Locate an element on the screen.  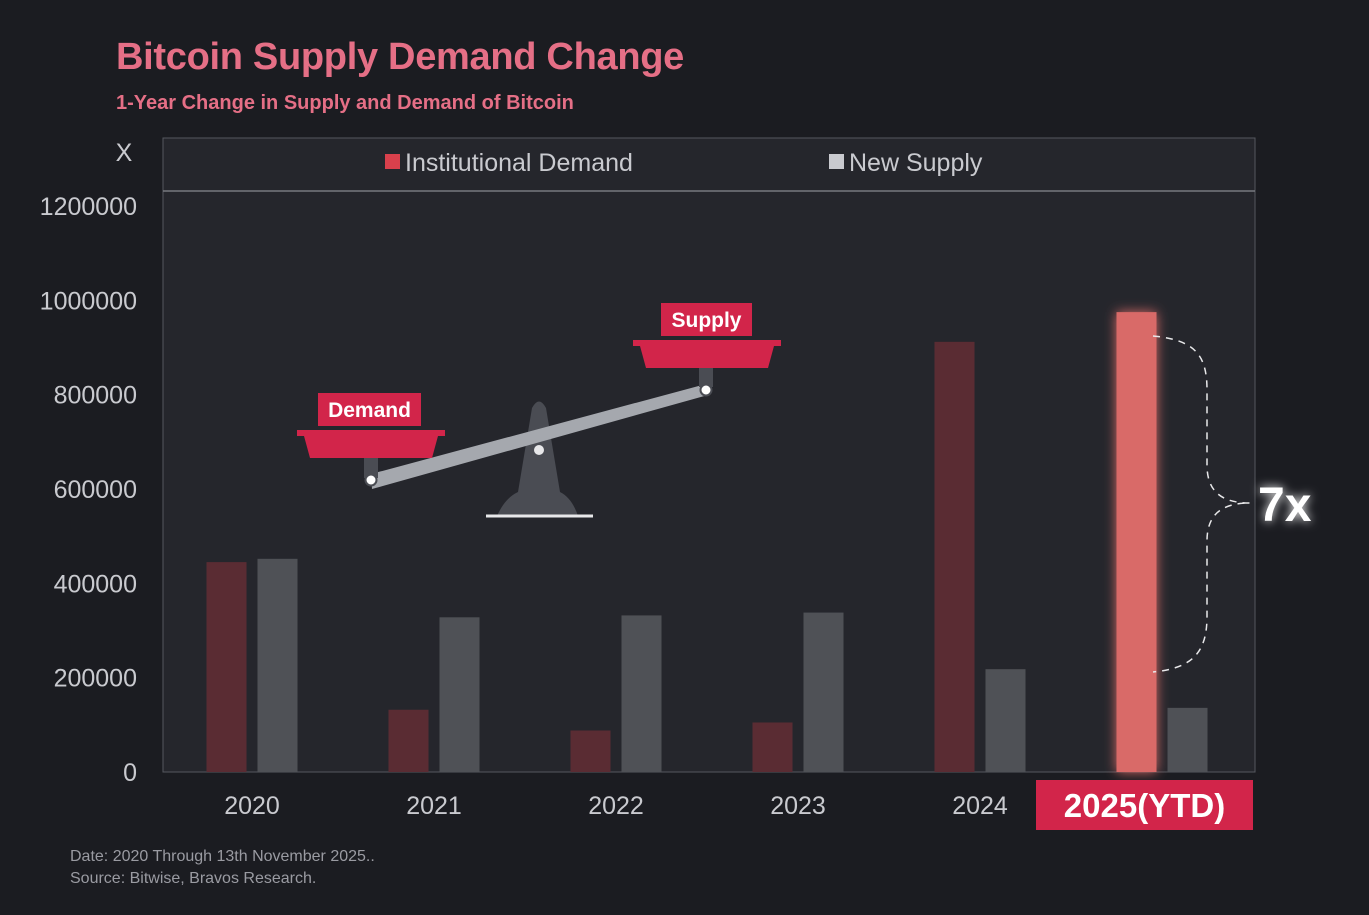
highlight-year-badge is located at coordinates (1144, 805).